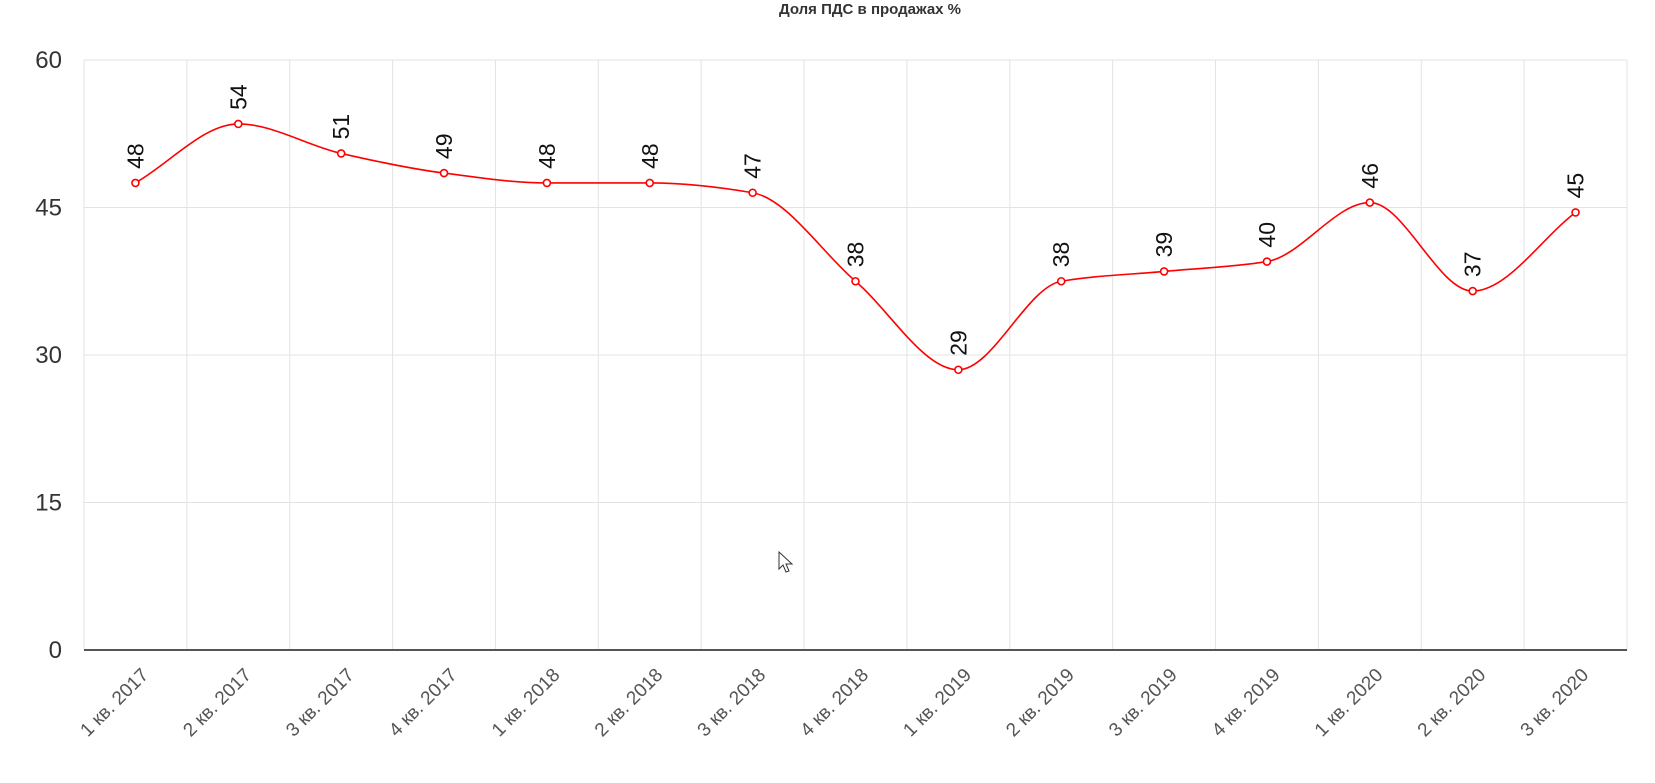 The image size is (1655, 783). Describe the element at coordinates (48, 60) in the screenshot. I see `y-tick-label: 60` at that location.